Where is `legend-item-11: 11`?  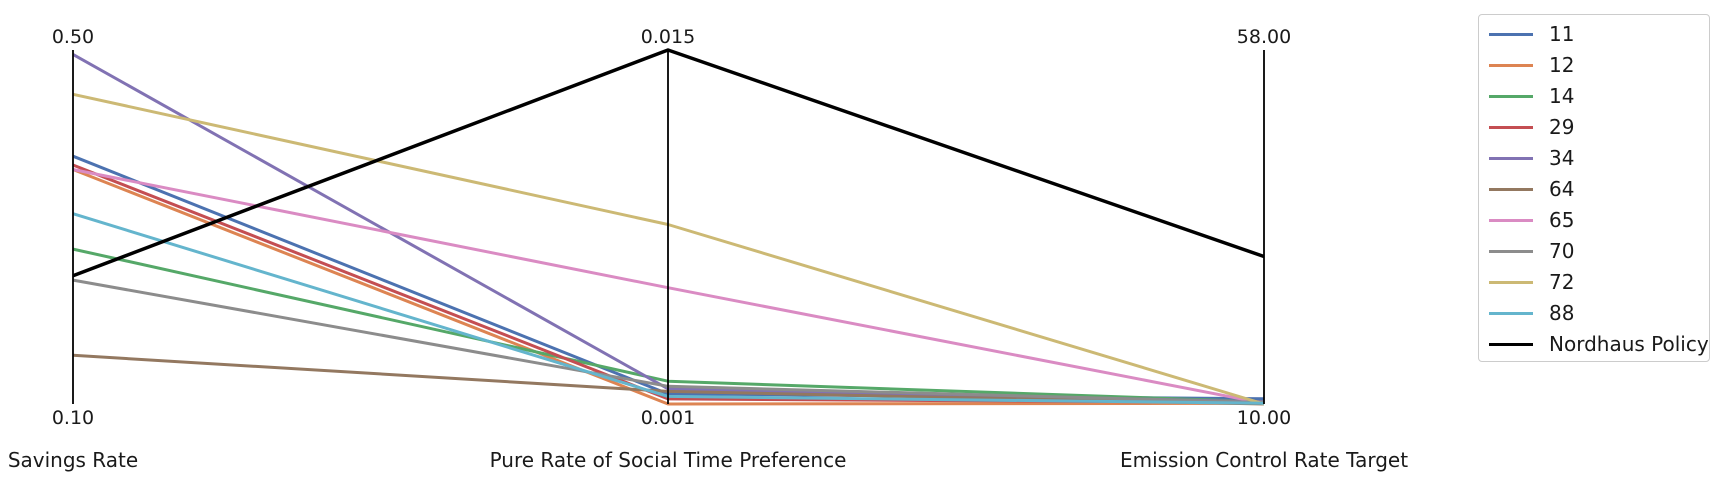 legend-item-11: 11 is located at coordinates (1594, 34).